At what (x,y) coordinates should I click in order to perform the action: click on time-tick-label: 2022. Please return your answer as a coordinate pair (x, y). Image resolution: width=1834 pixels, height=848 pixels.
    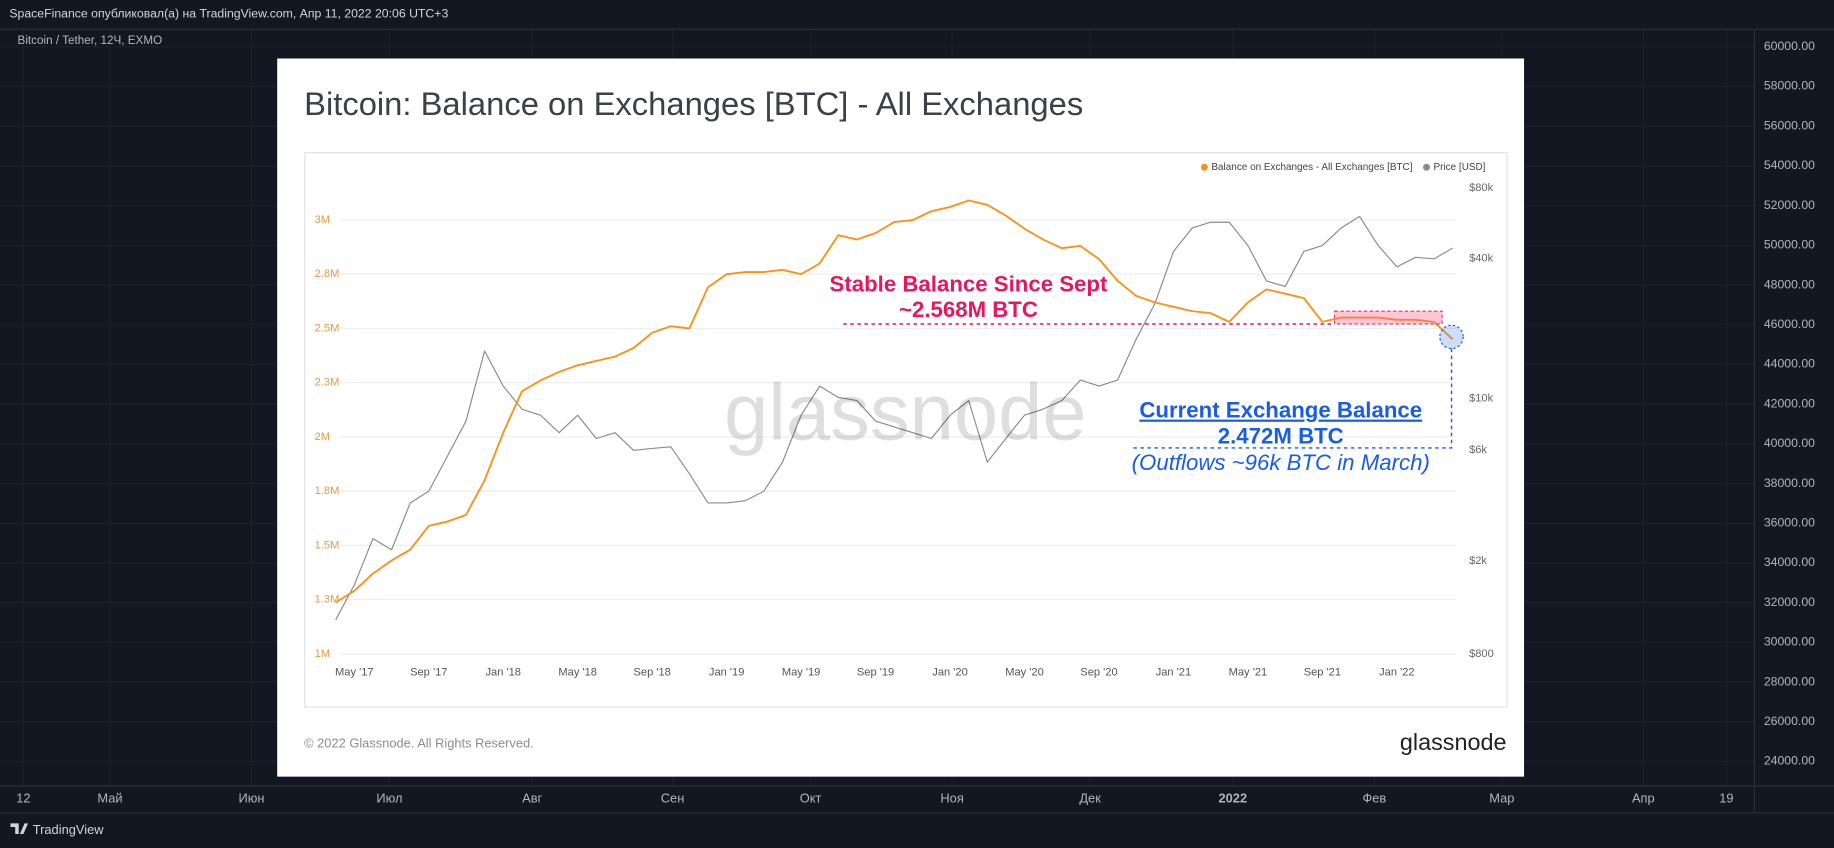
    Looking at the image, I should click on (1232, 797).